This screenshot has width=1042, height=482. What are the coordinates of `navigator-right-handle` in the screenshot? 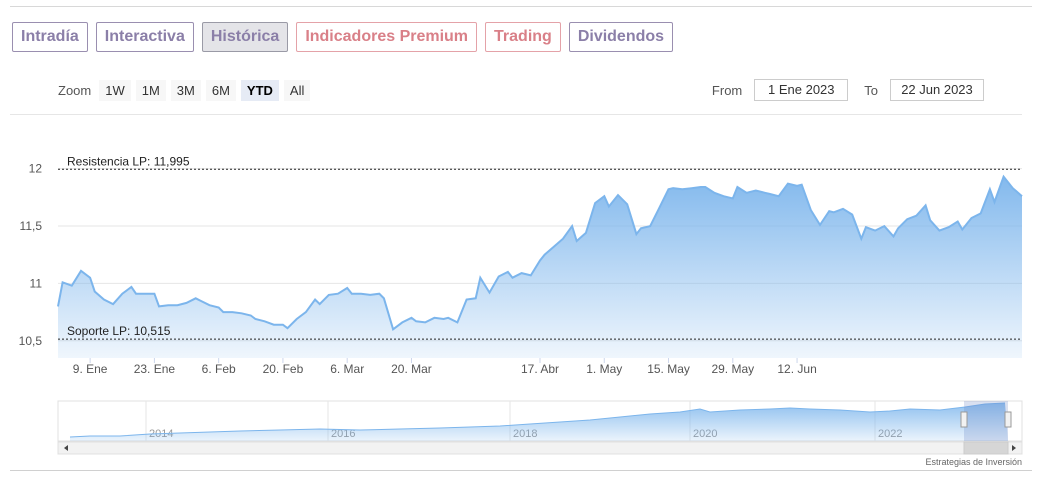 It's located at (1008, 419).